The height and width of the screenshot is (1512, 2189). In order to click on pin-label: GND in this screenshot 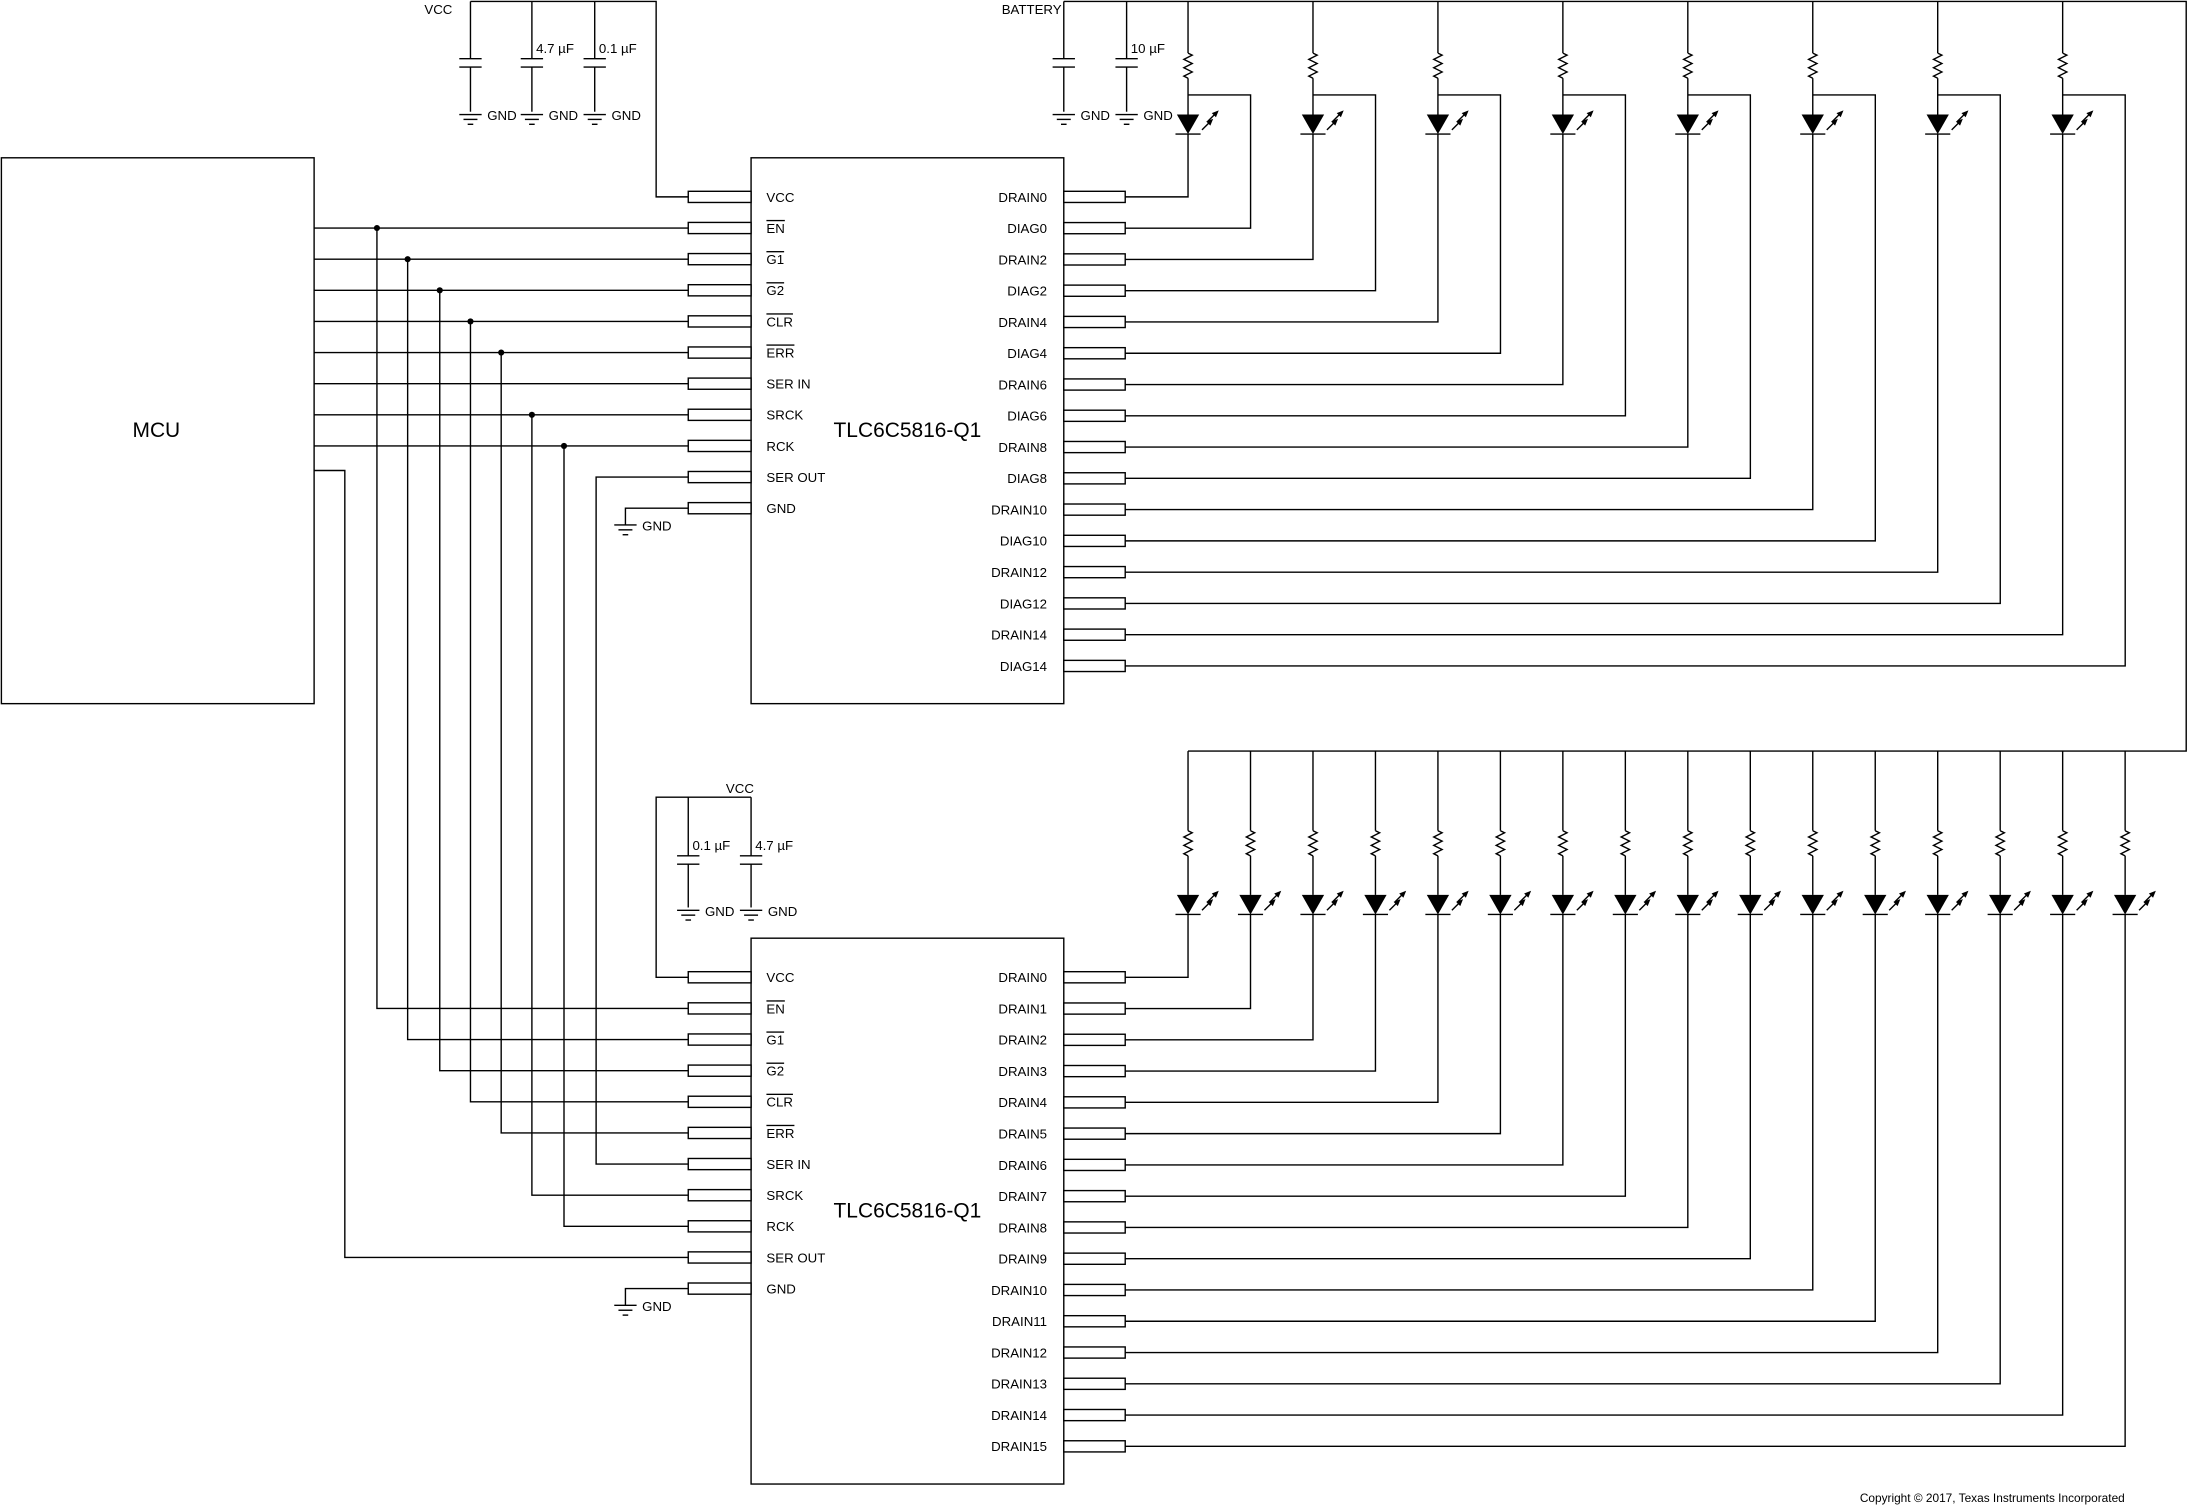, I will do `click(780, 508)`.